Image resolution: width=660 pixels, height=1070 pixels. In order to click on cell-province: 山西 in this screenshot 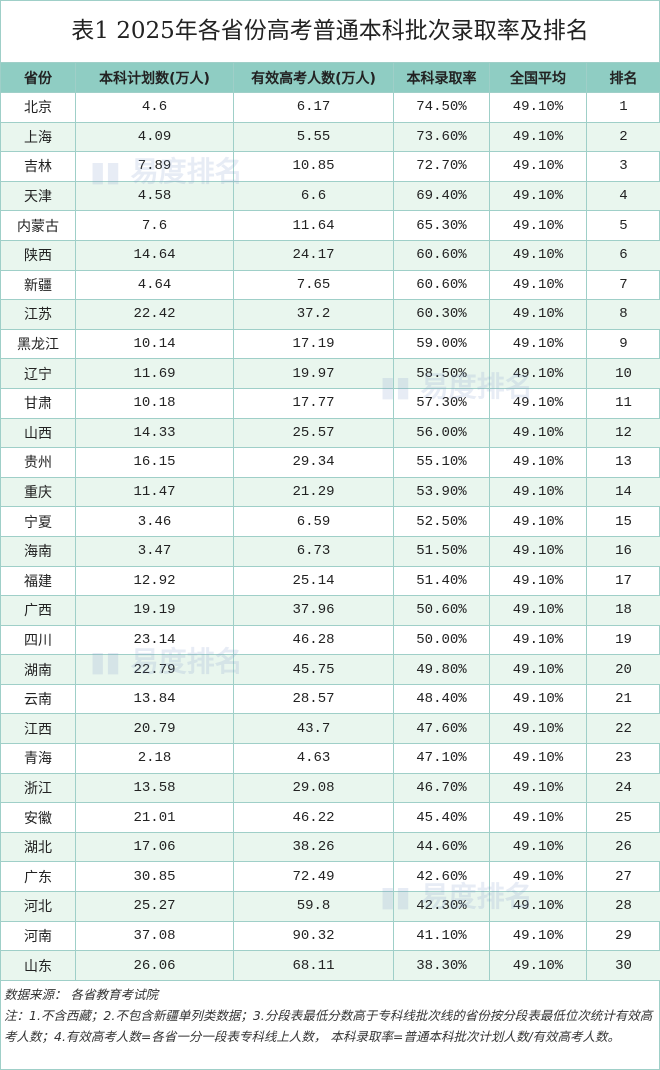, I will do `click(38, 433)`.